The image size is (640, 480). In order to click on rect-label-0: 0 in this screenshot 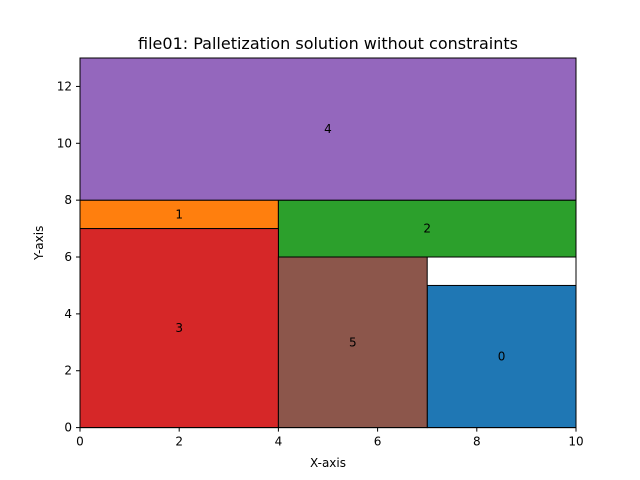, I will do `click(502, 357)`.